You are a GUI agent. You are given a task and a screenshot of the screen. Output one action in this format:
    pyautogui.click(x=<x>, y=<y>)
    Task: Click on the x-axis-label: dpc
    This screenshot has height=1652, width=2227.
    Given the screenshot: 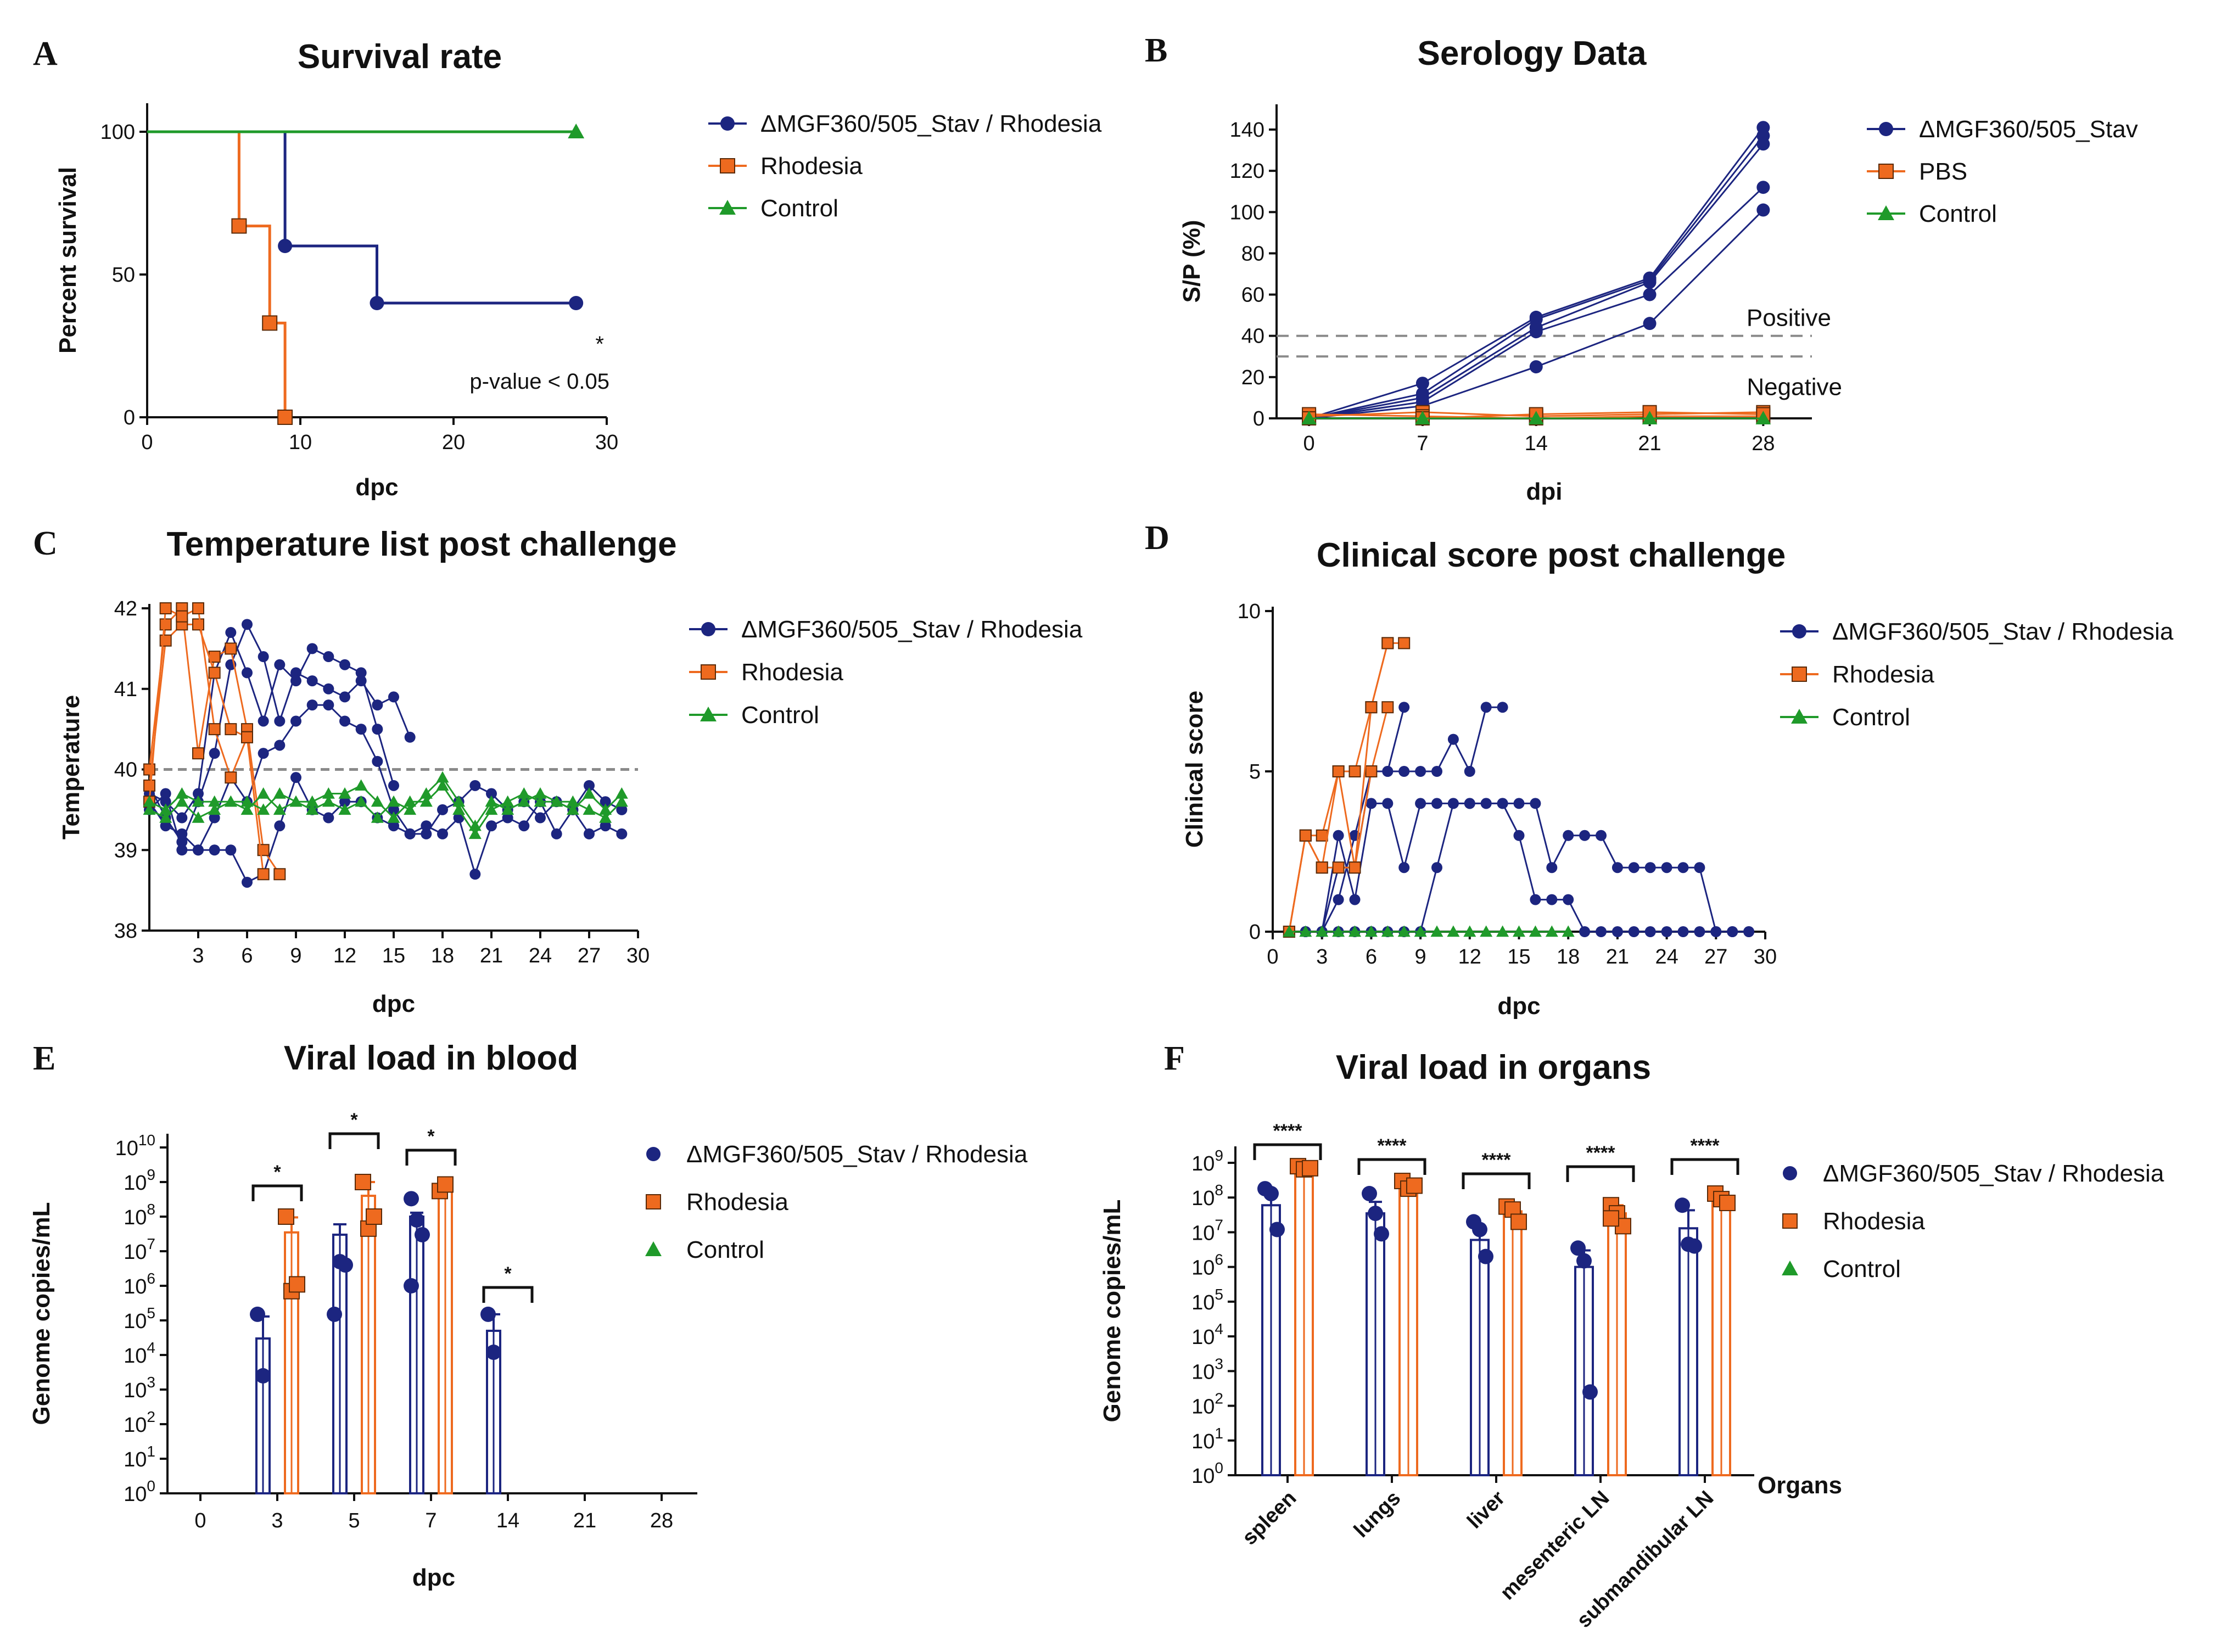 What is the action you would take?
    pyautogui.click(x=433, y=1578)
    